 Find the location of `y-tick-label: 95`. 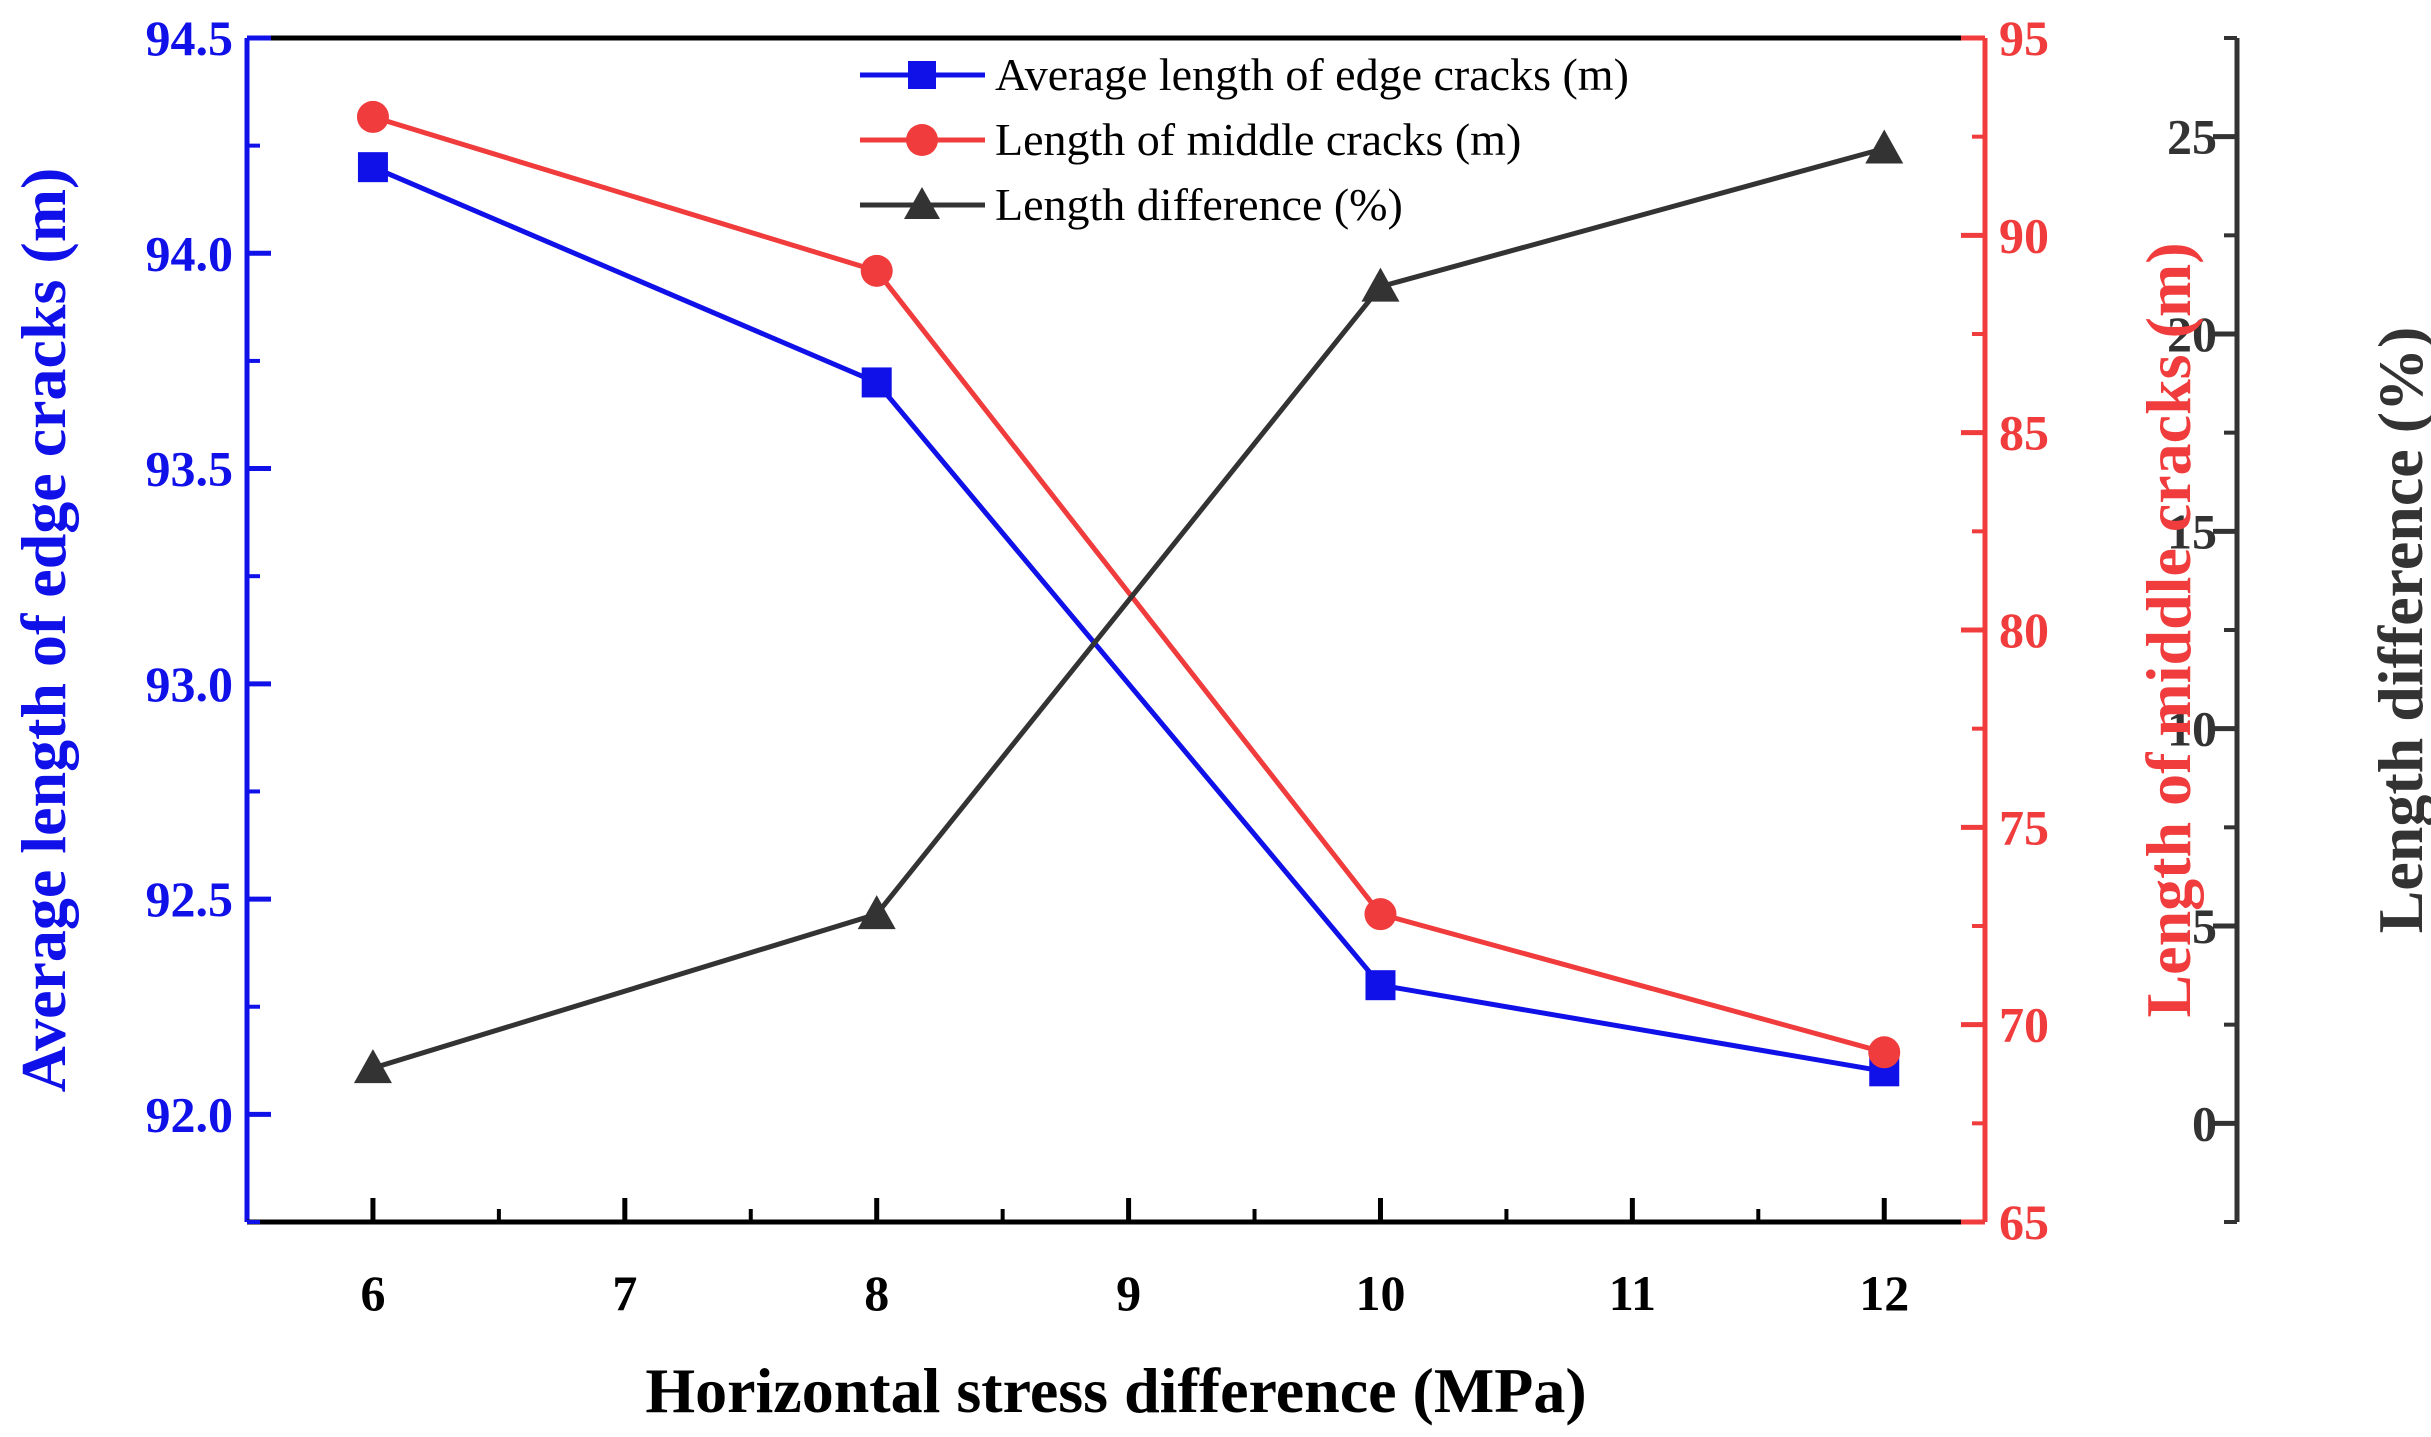

y-tick-label: 95 is located at coordinates (2024, 38).